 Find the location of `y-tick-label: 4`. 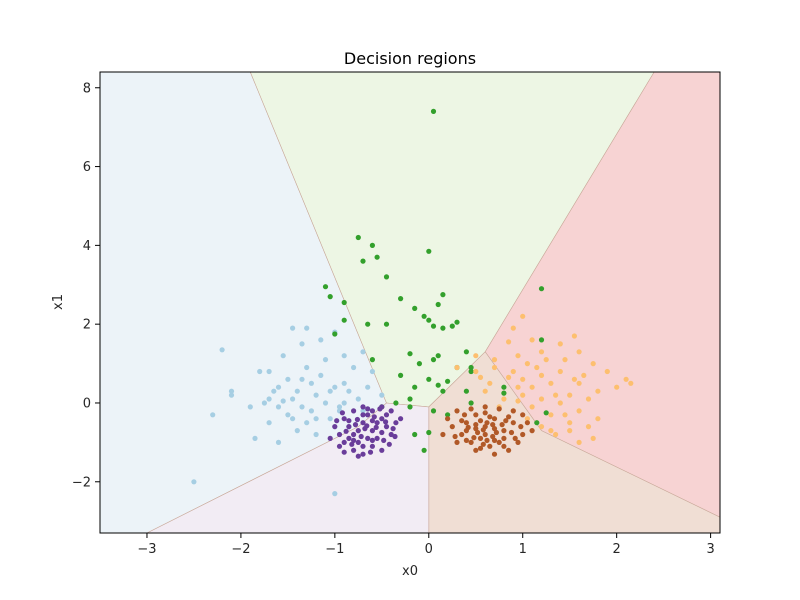

y-tick-label: 4 is located at coordinates (87, 246).